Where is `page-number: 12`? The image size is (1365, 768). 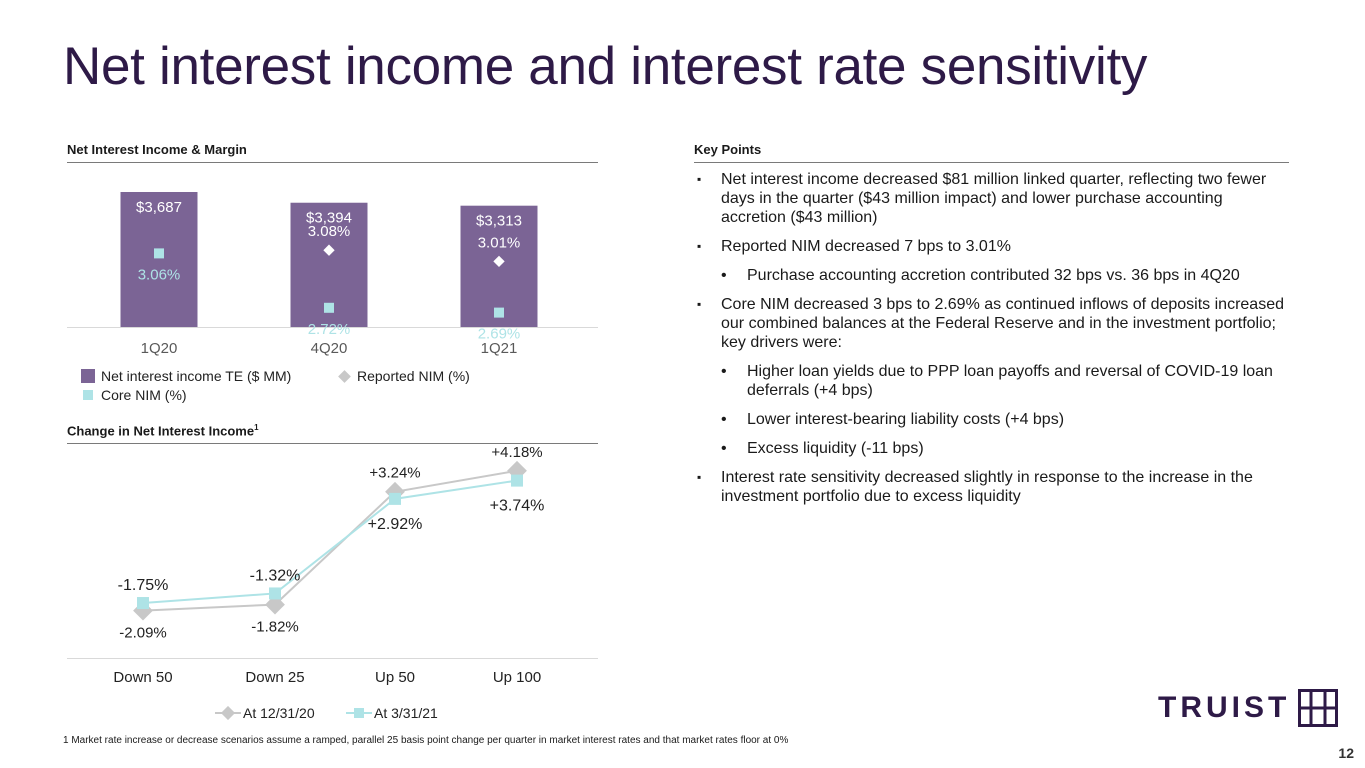 page-number: 12 is located at coordinates (1346, 753).